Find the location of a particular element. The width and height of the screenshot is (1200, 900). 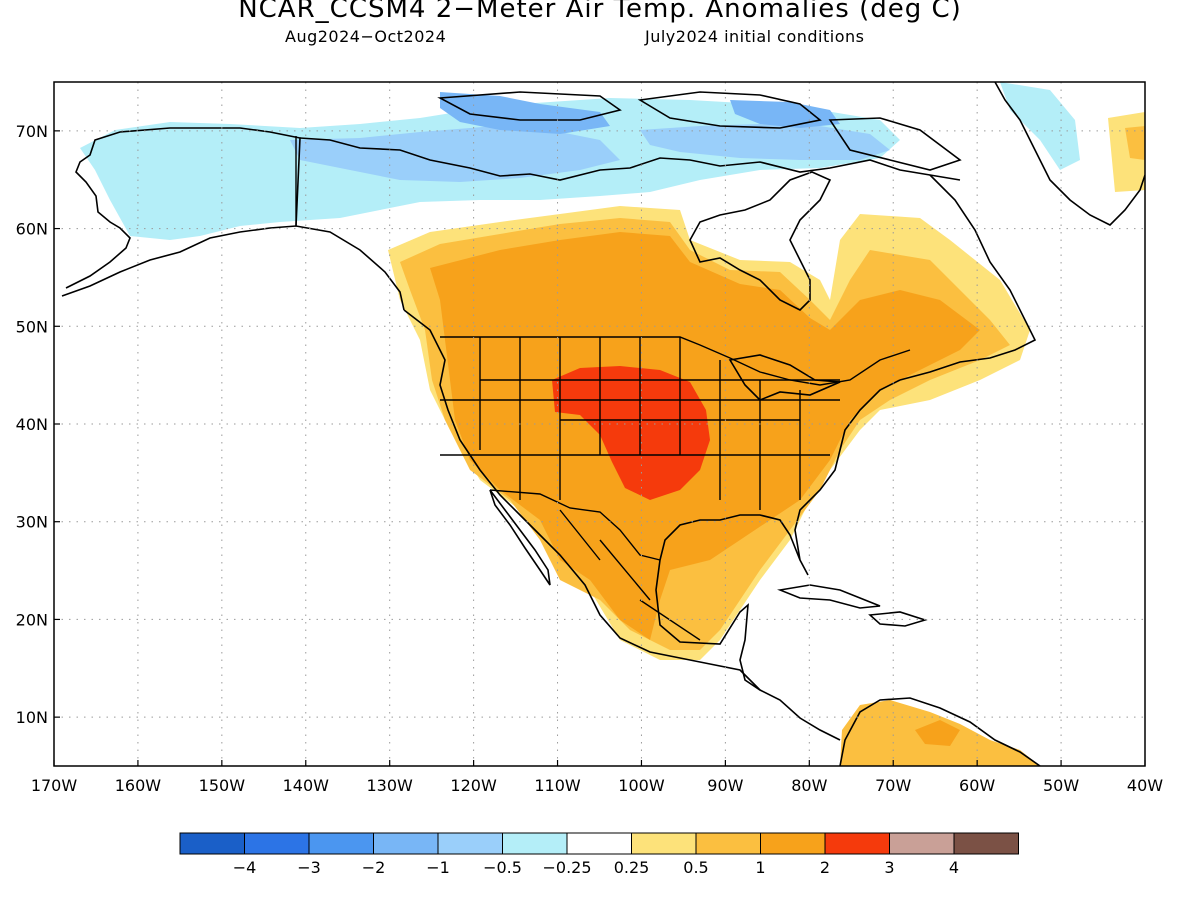

colorbar-label: −1 is located at coordinates (438, 867).